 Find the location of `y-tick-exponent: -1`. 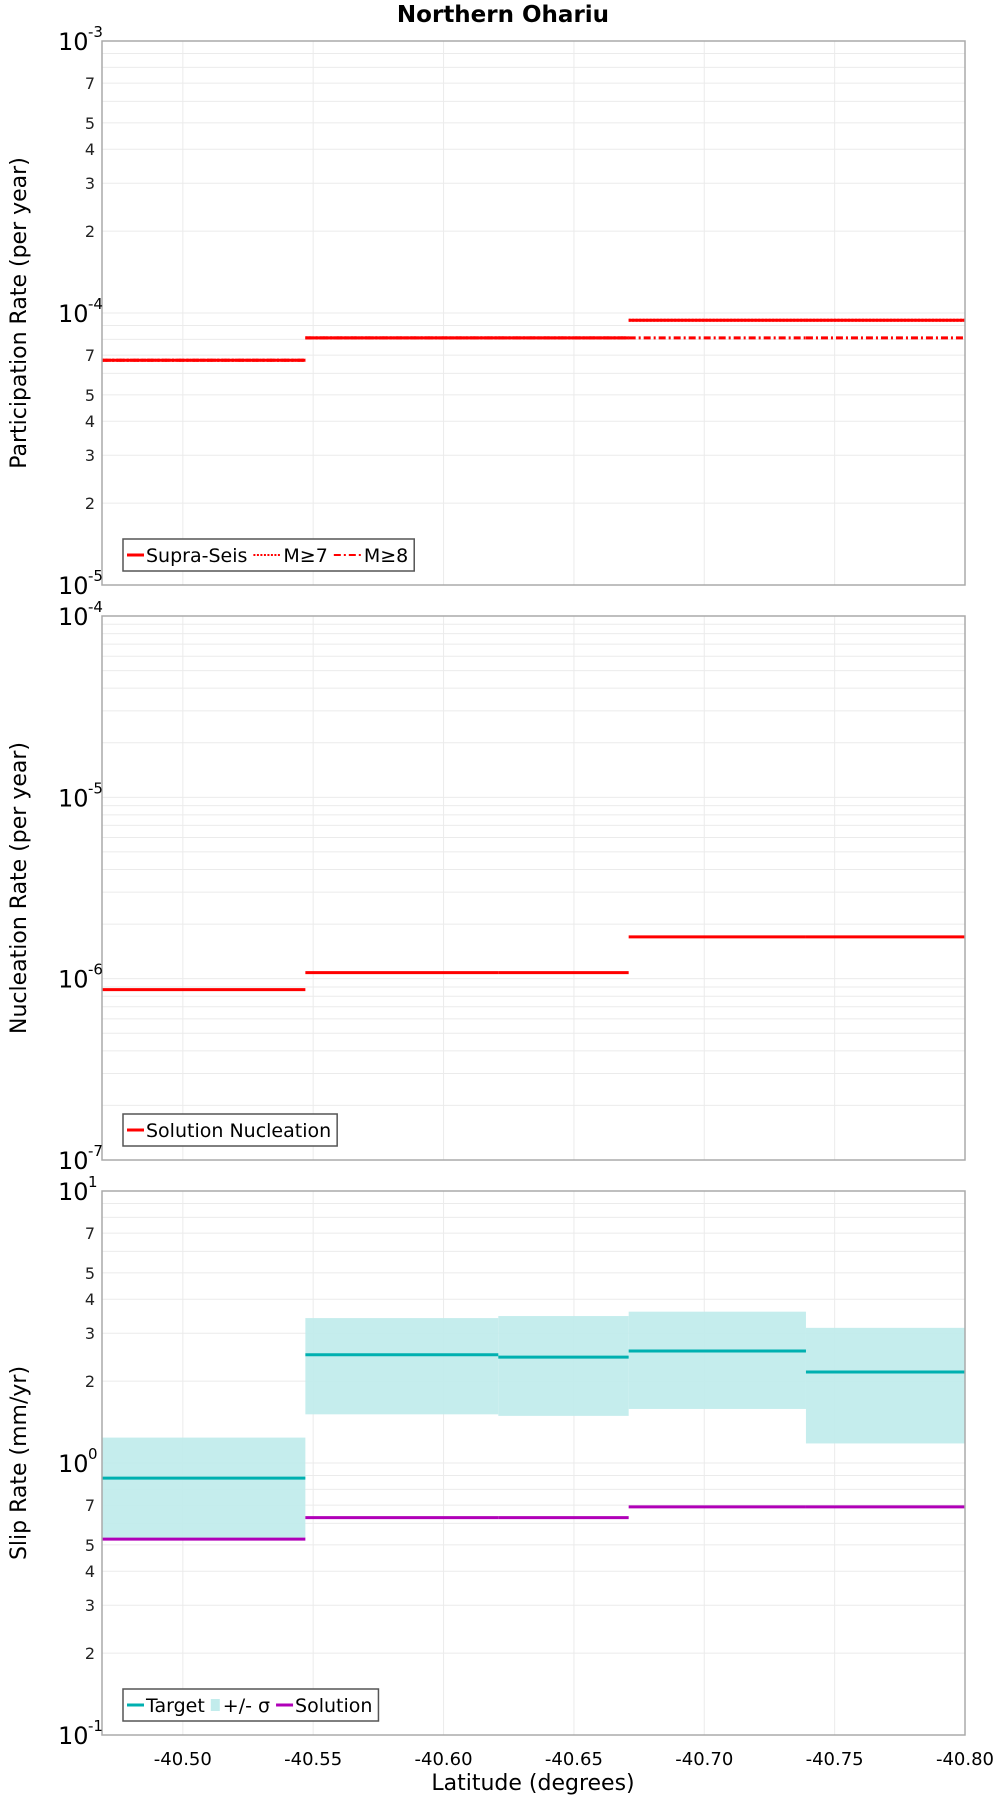

y-tick-exponent: -1 is located at coordinates (95, 1726).